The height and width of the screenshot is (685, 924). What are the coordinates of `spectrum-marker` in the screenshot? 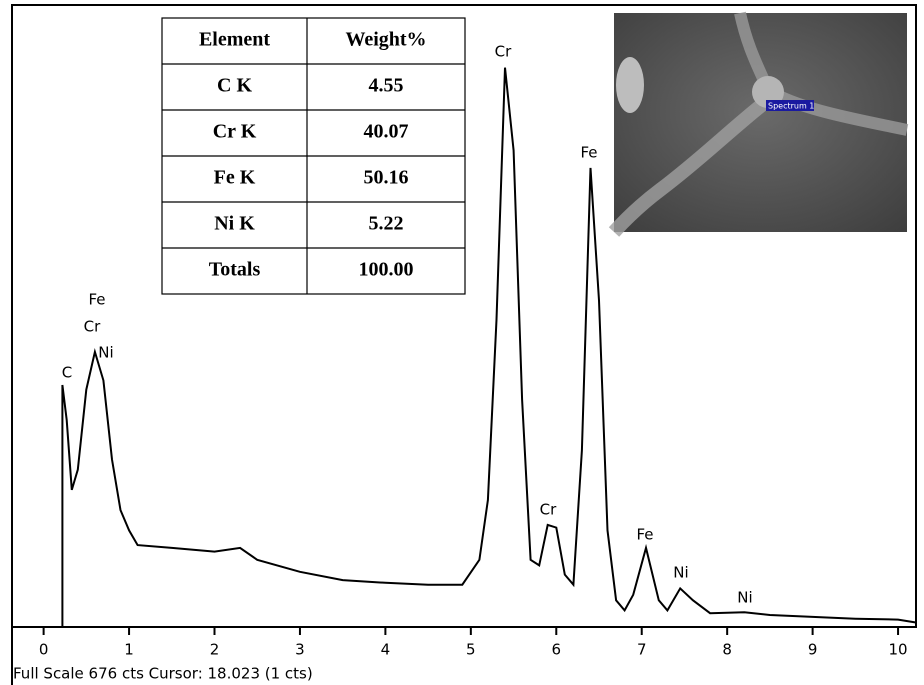 It's located at (790, 105).